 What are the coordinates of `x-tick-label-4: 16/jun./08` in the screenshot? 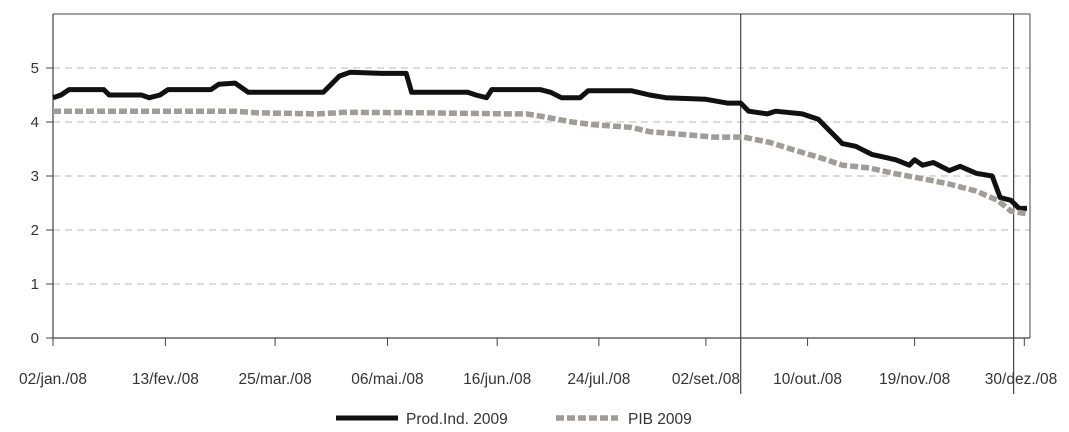 It's located at (497, 379).